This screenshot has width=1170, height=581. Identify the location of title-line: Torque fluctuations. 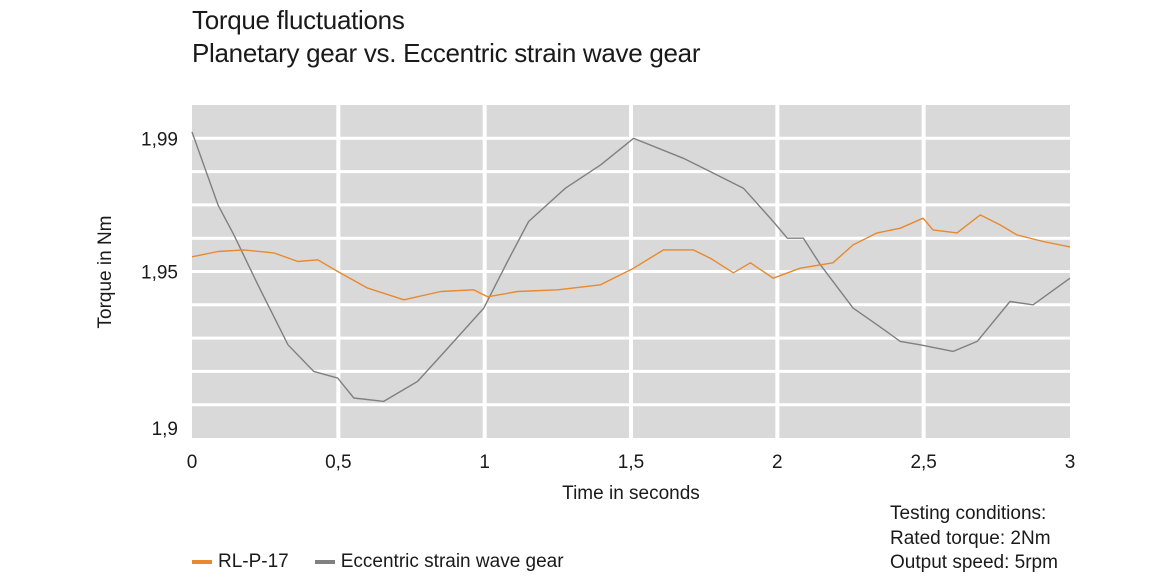
(298, 20).